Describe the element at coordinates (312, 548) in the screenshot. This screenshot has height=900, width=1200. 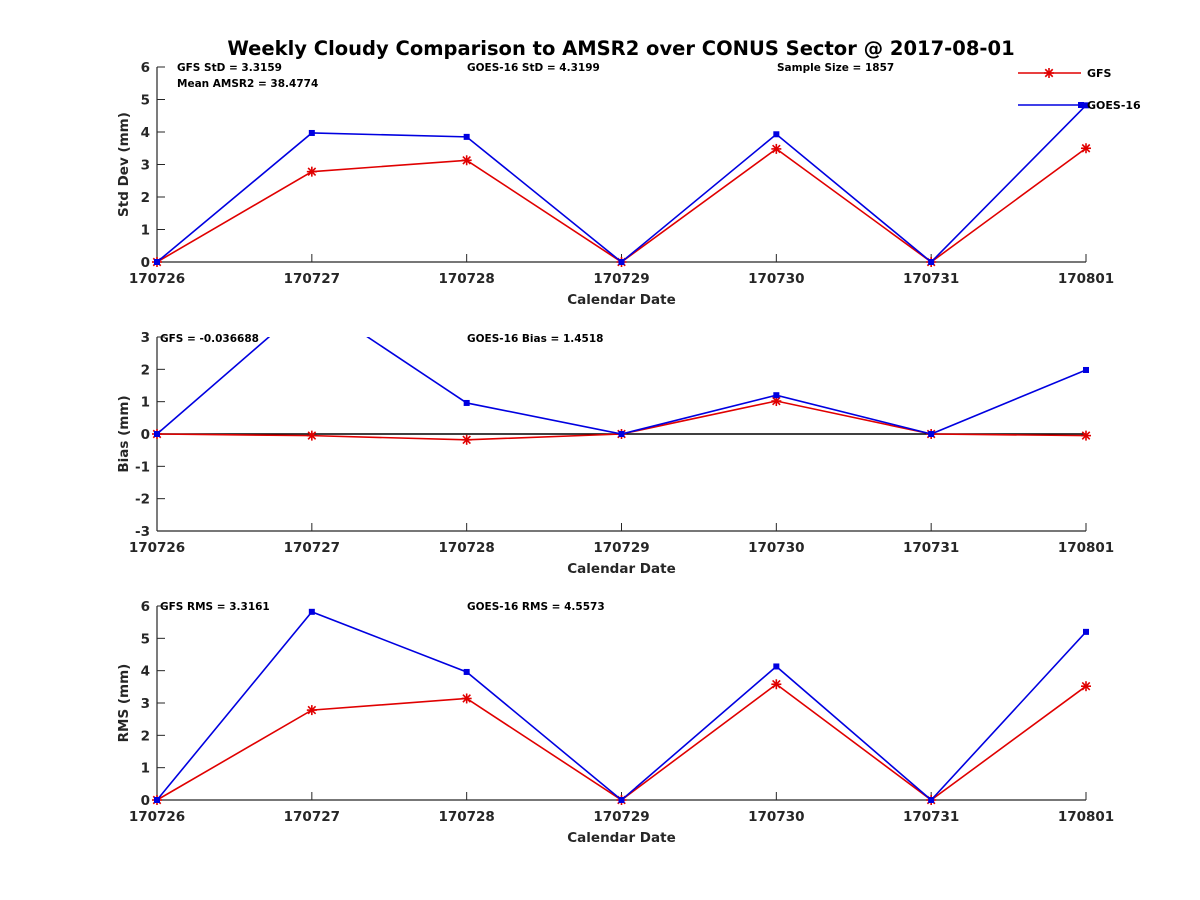
I see `bias-x-tick-label: 170727` at that location.